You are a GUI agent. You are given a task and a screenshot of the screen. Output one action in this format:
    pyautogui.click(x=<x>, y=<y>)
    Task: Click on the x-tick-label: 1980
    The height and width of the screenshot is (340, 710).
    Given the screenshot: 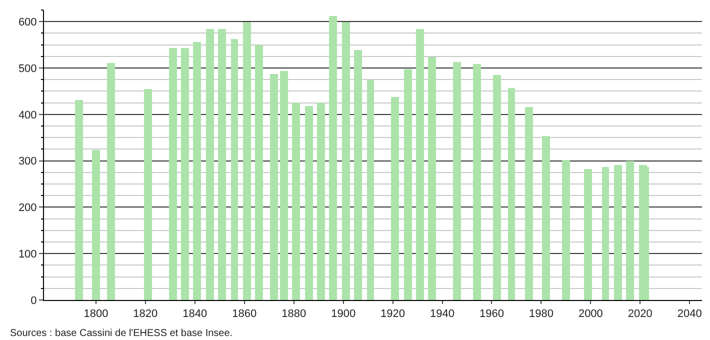 What is the action you would take?
    pyautogui.click(x=541, y=314)
    